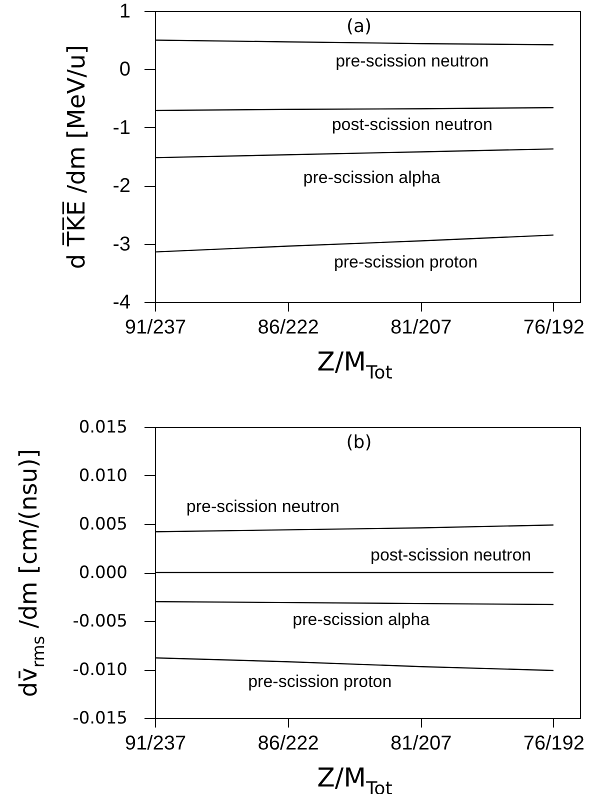 This screenshot has height=802, width=592. Describe the element at coordinates (100, 670) in the screenshot. I see `y-tick-label: -0.010` at that location.